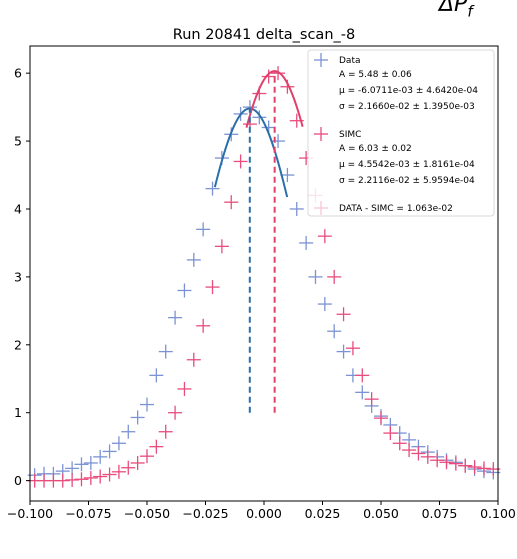  I want to click on corner-label: ΔPf, so click(456, 10).